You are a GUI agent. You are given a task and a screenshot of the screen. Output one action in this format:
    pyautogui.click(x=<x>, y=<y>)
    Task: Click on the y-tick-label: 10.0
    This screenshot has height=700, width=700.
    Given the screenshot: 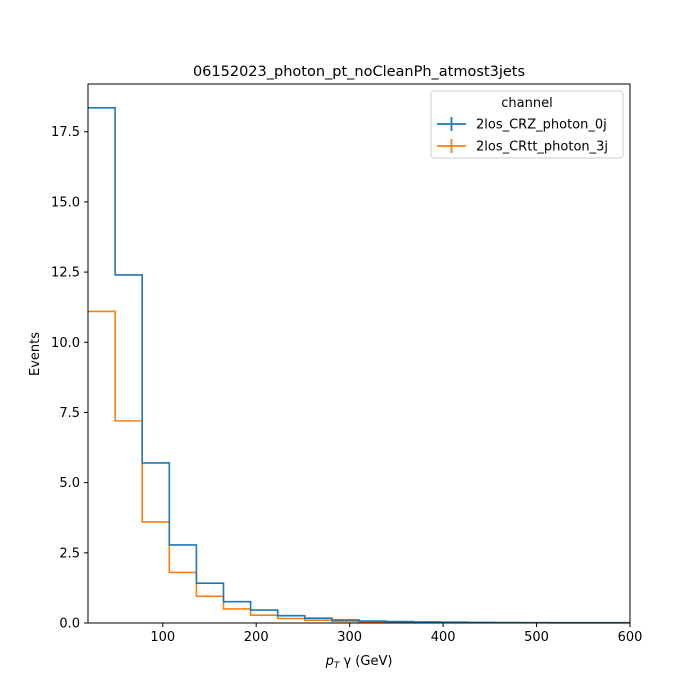 What is the action you would take?
    pyautogui.click(x=65, y=343)
    